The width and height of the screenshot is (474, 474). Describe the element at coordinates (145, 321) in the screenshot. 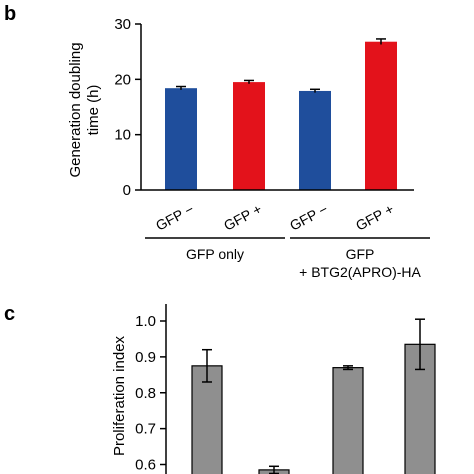

I see `y-tick-label: 1.0` at that location.